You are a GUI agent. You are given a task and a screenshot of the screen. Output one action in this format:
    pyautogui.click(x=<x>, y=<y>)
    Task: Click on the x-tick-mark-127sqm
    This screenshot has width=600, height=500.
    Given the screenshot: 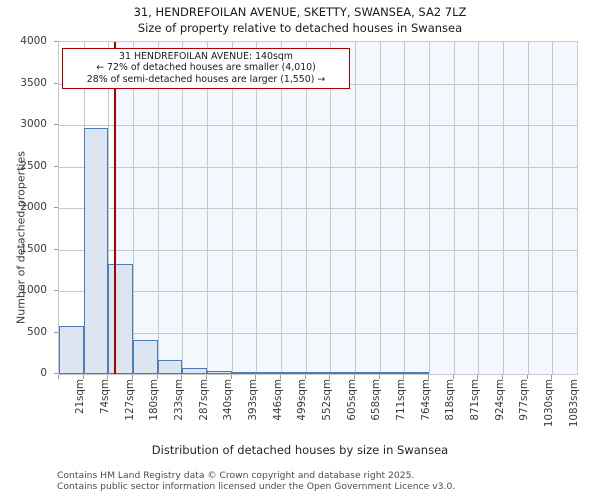 What is the action you would take?
    pyautogui.click(x=108, y=377)
    